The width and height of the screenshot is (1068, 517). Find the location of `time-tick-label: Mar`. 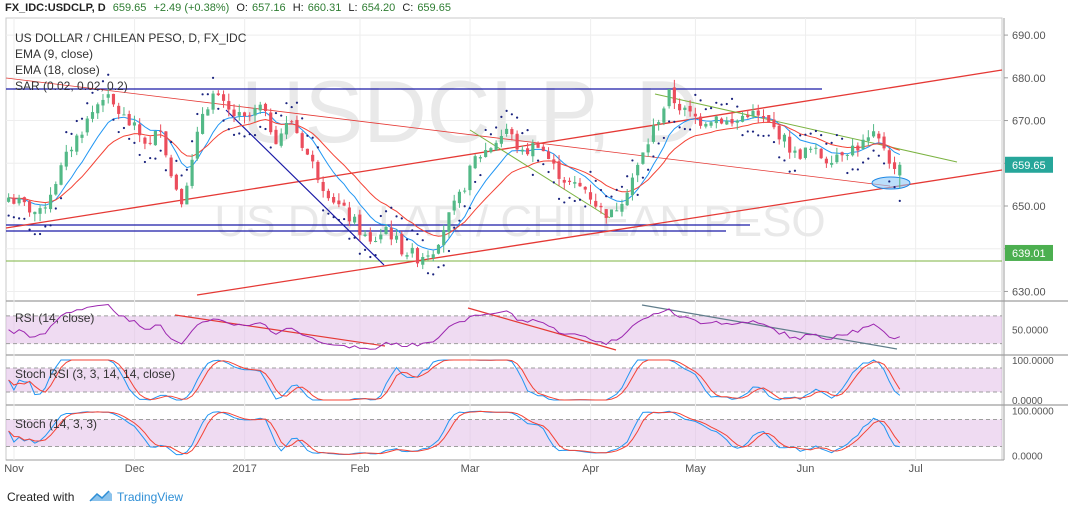

time-tick-label: Mar is located at coordinates (470, 469).